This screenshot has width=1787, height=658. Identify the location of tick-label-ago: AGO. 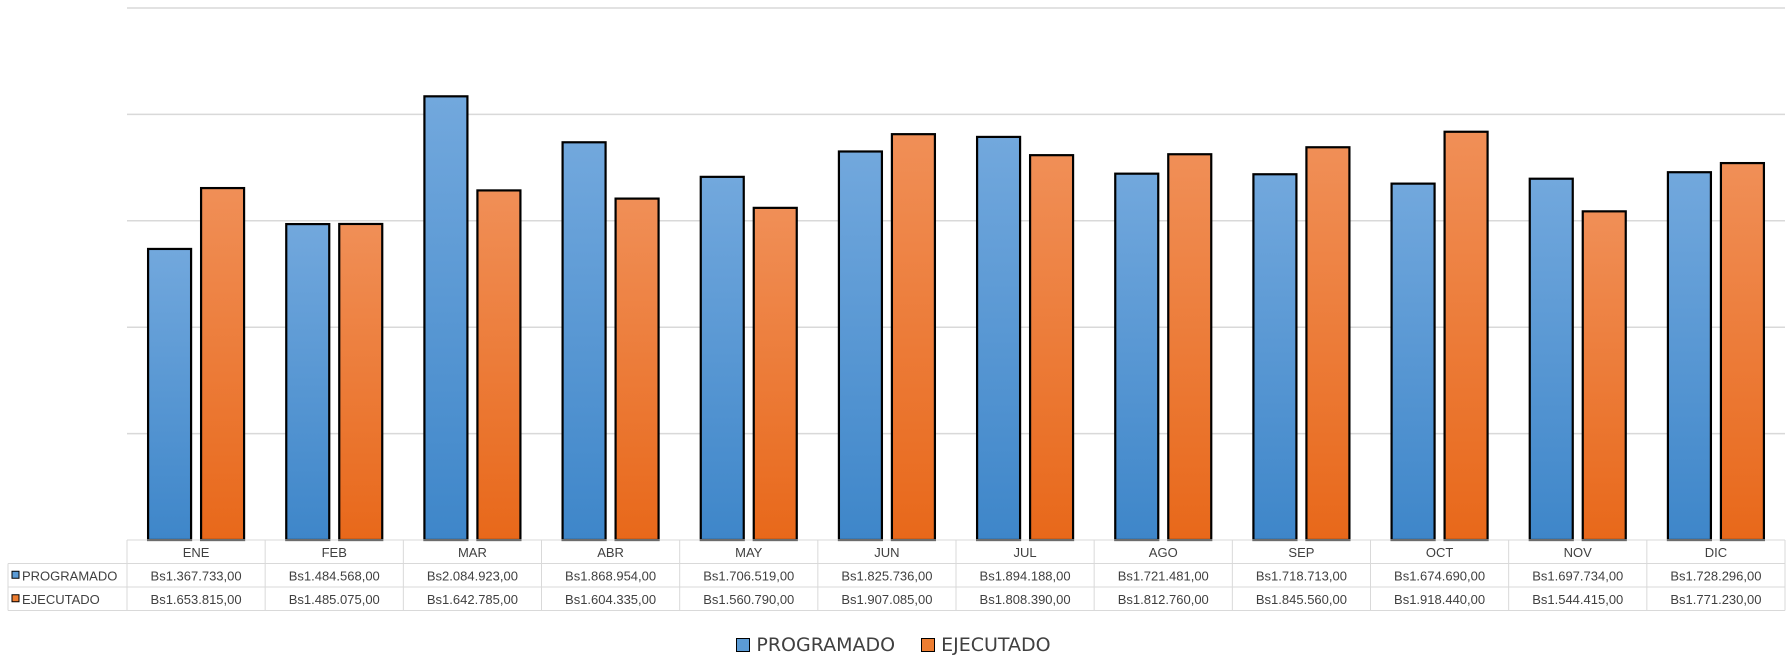
(1163, 552).